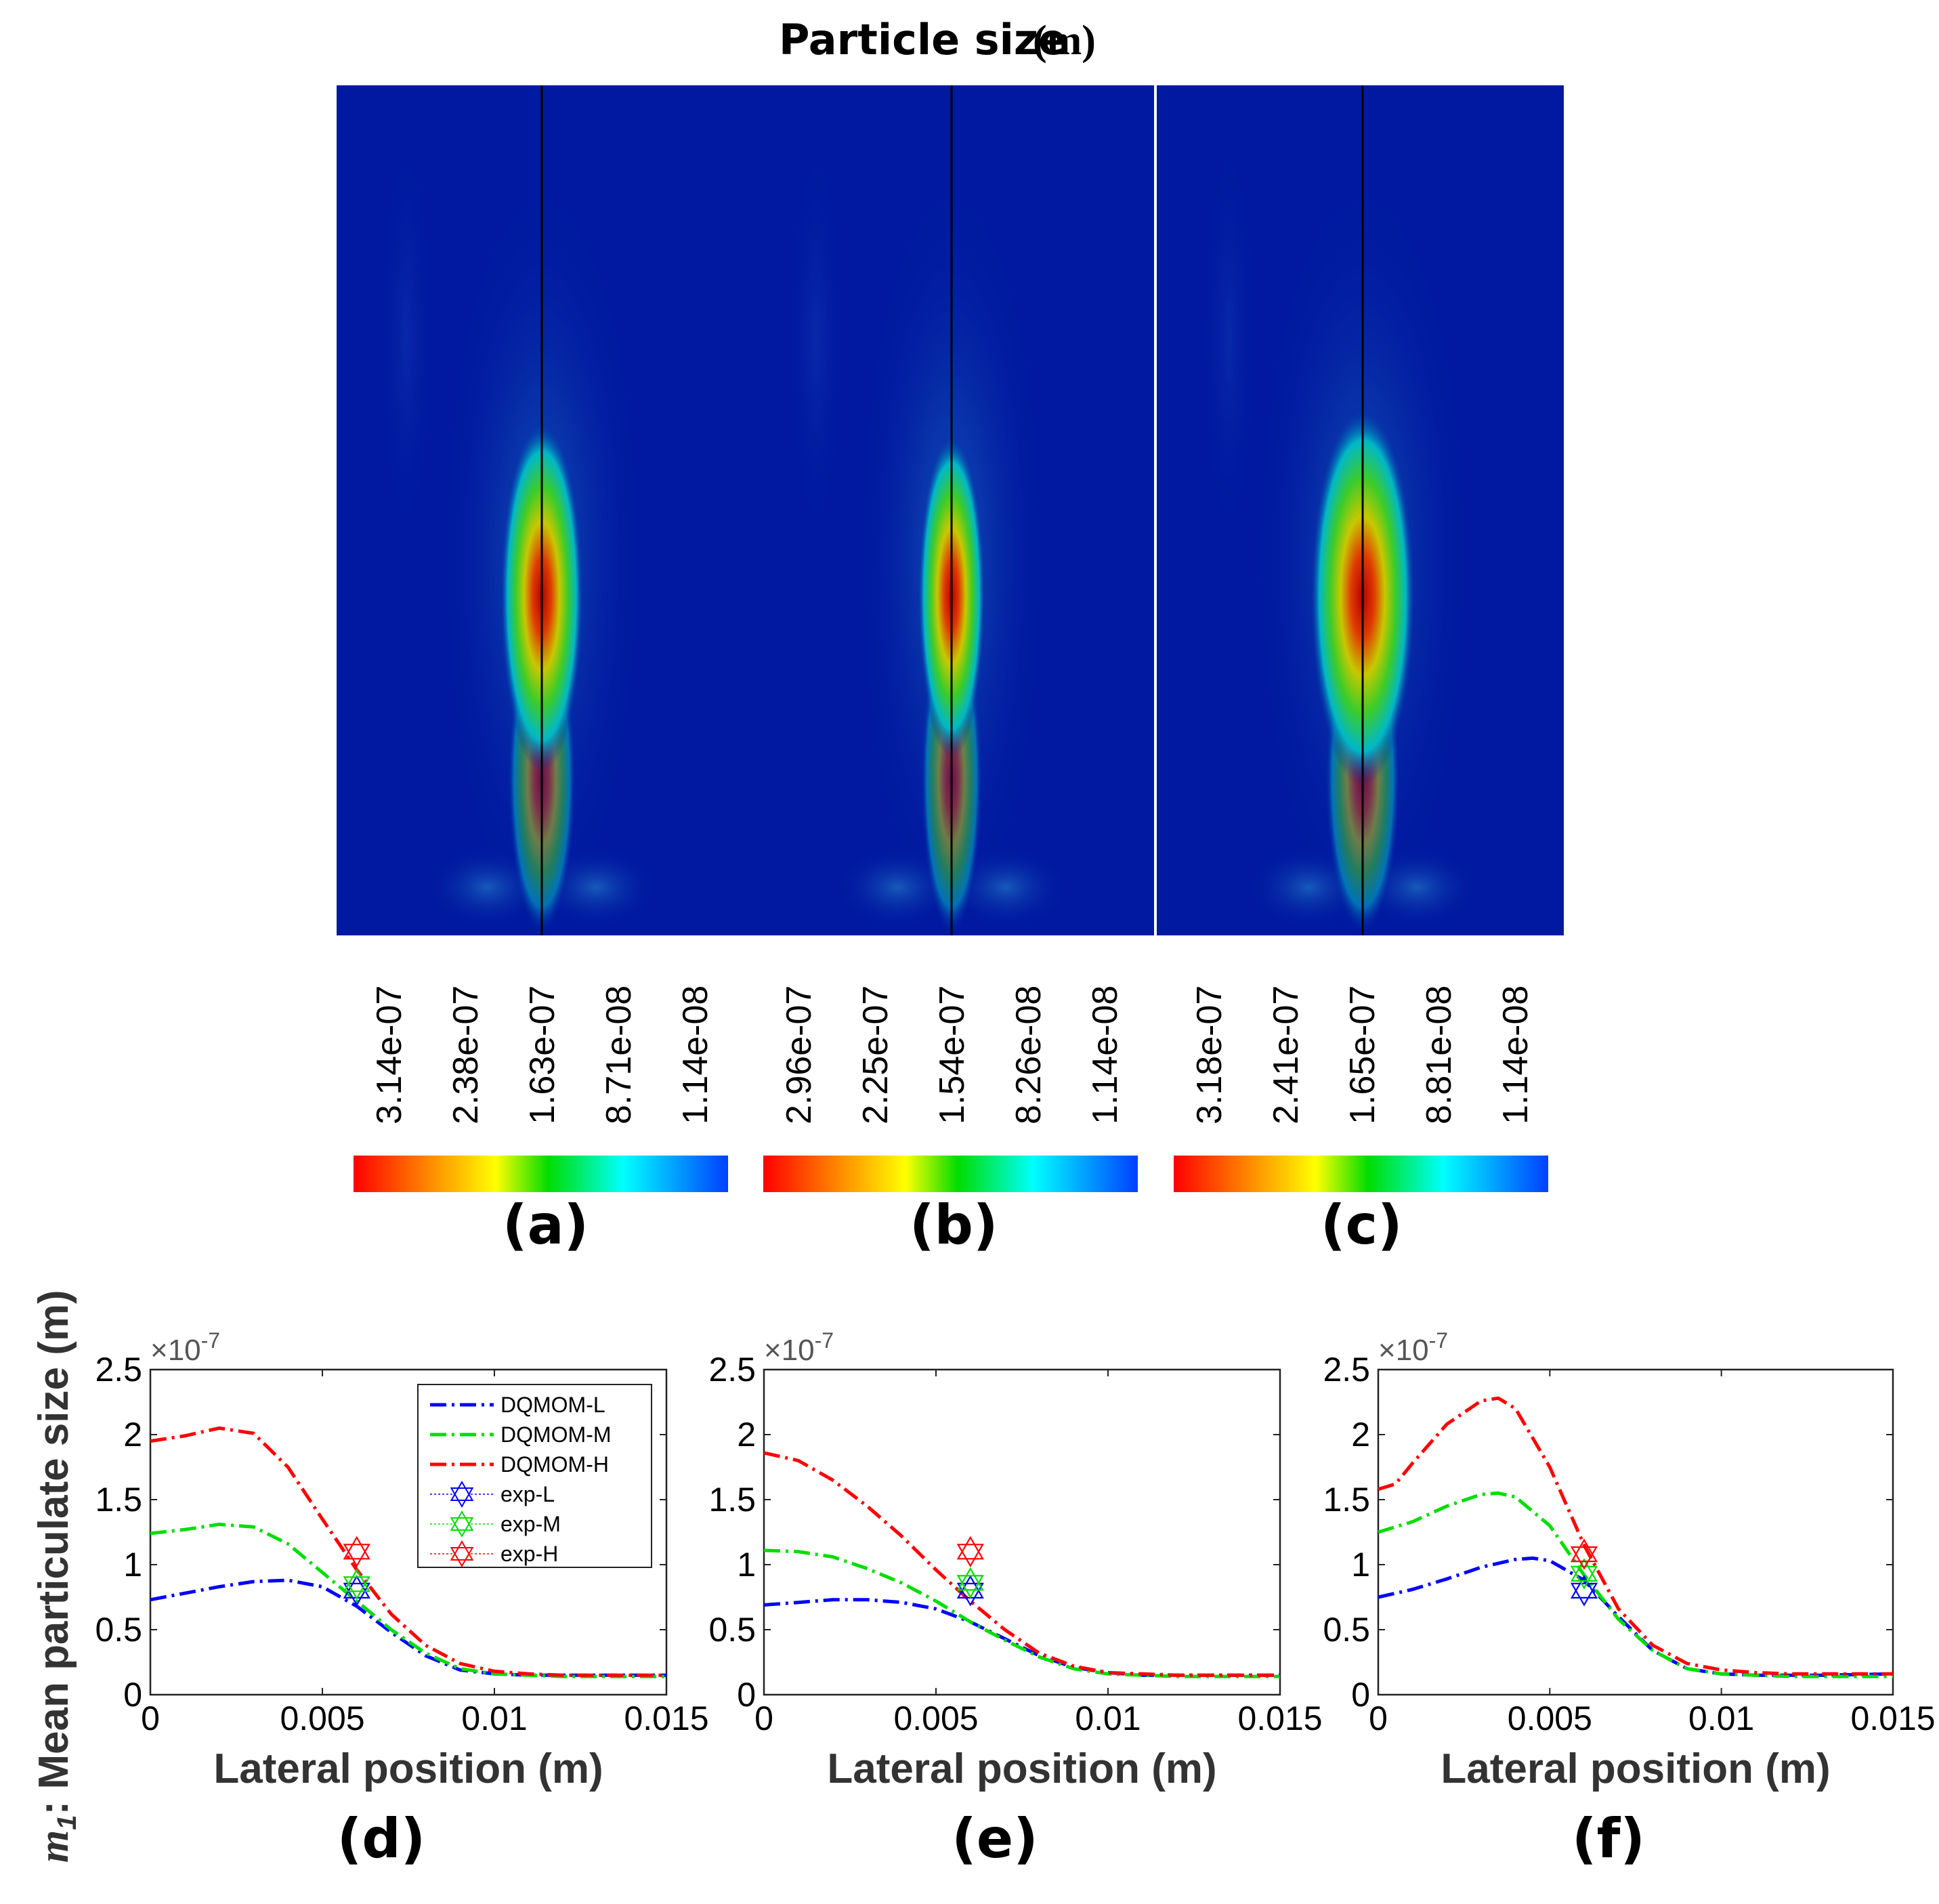  What do you see at coordinates (995, 1838) in the screenshot?
I see `panel-label: (e)` at bounding box center [995, 1838].